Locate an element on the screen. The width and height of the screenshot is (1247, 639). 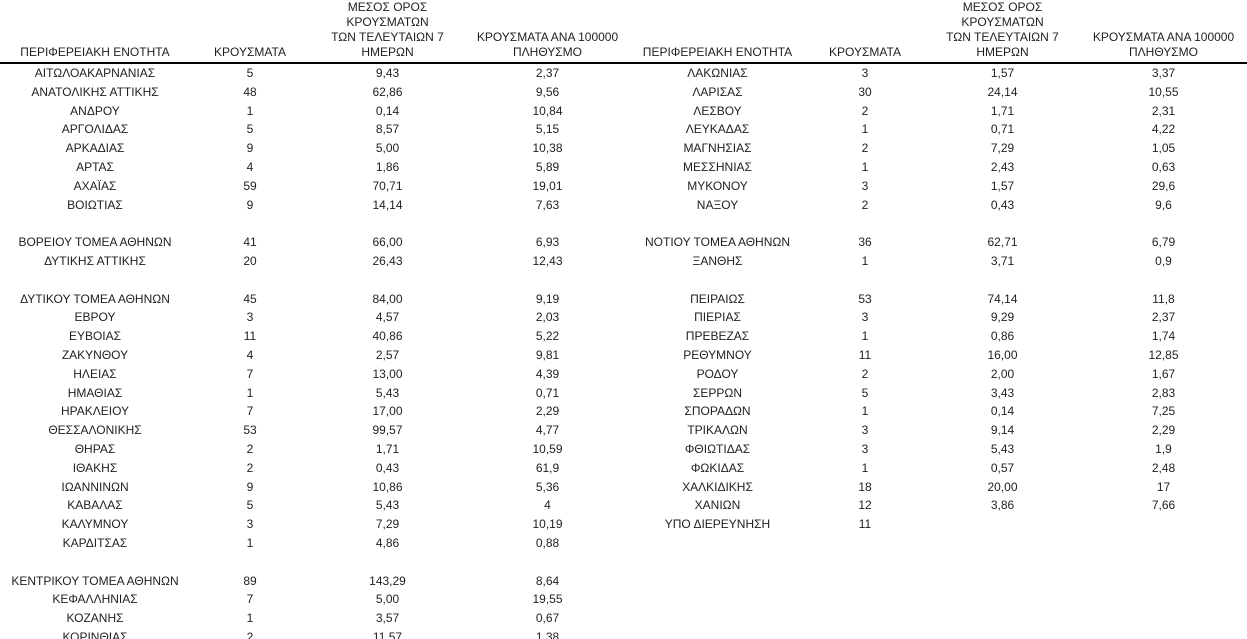
avg7-cell: 24,14 is located at coordinates (1002, 91).